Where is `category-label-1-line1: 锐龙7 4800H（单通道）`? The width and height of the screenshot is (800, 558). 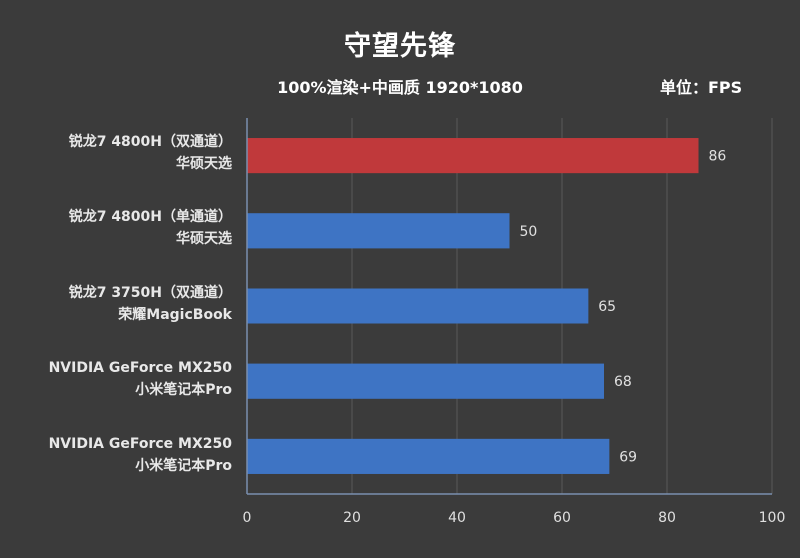
category-label-1-line1: 锐龙7 4800H（单通道） is located at coordinates (150, 217).